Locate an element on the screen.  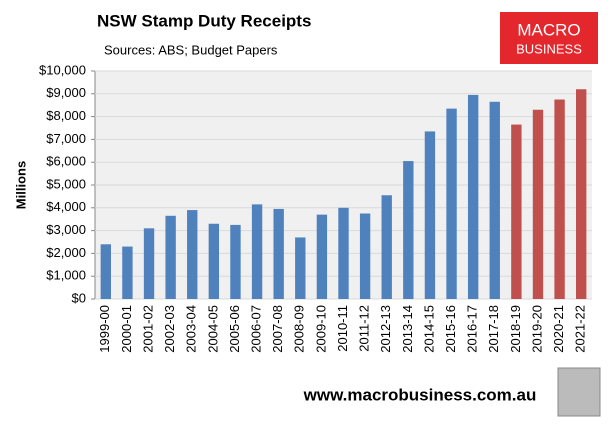
x-tick-label: 2003-04 is located at coordinates (191, 329).